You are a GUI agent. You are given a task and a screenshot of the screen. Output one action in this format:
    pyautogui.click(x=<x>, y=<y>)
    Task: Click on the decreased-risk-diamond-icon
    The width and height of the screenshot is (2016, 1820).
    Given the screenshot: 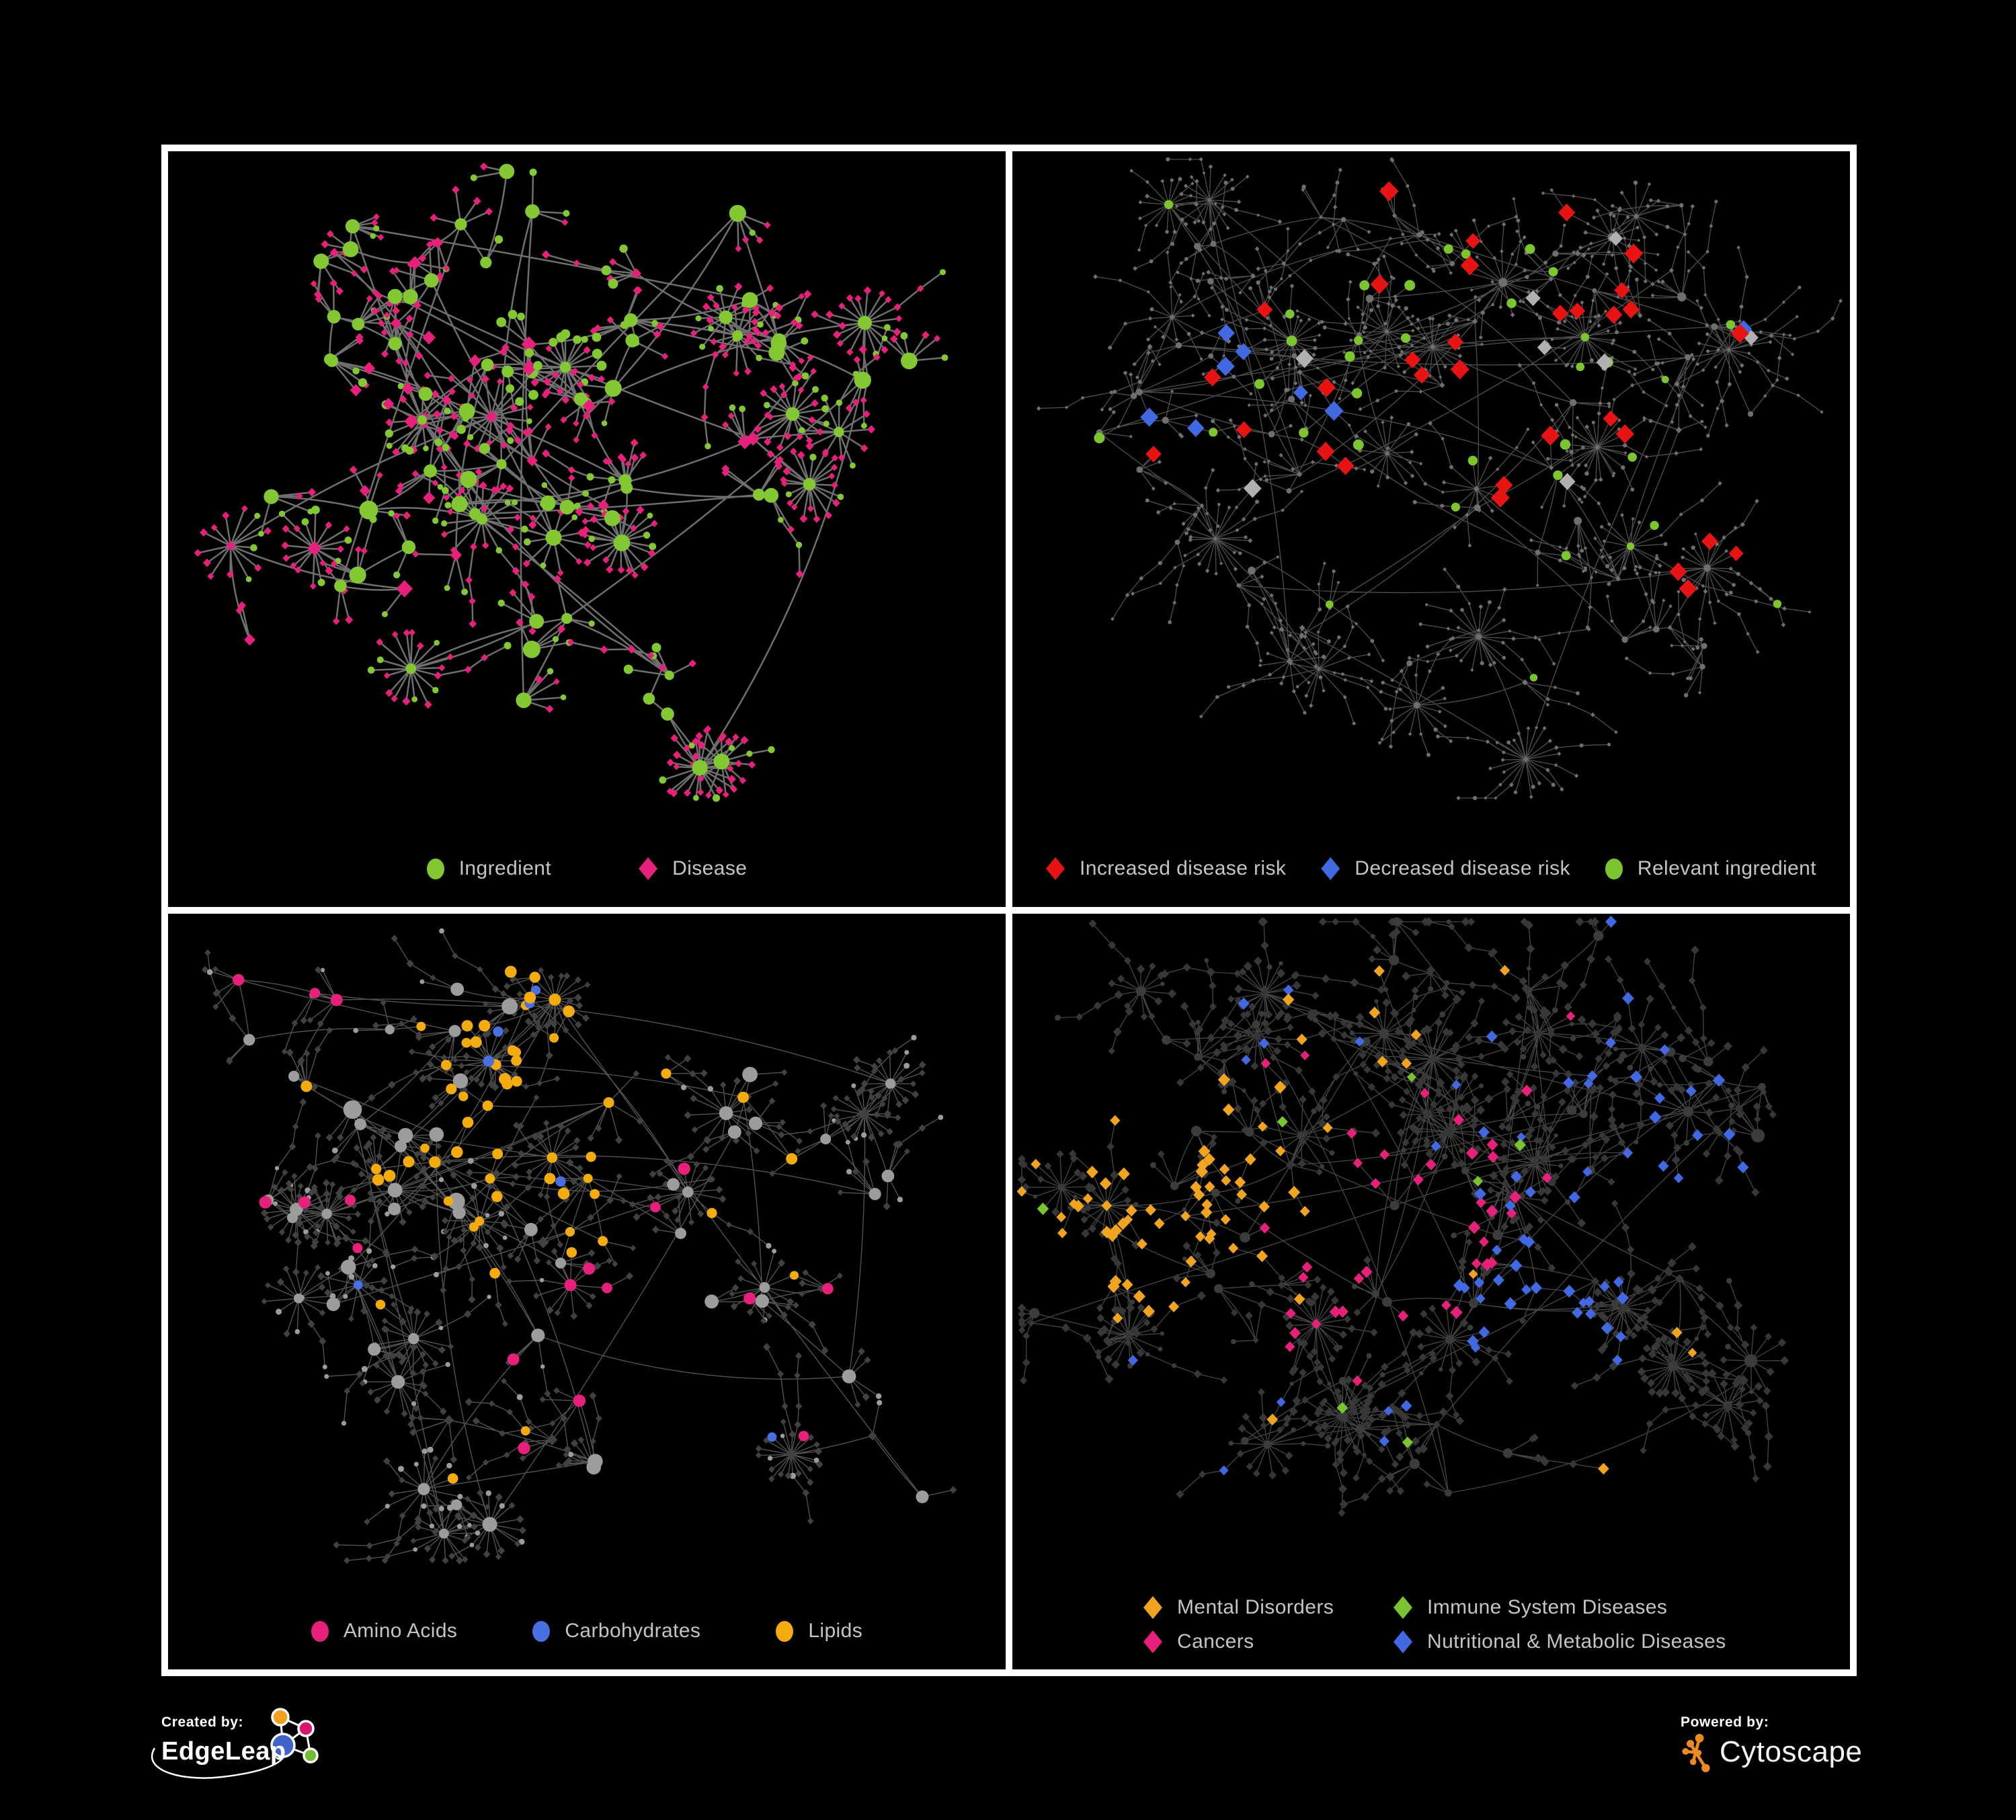 What is the action you would take?
    pyautogui.click(x=1330, y=868)
    